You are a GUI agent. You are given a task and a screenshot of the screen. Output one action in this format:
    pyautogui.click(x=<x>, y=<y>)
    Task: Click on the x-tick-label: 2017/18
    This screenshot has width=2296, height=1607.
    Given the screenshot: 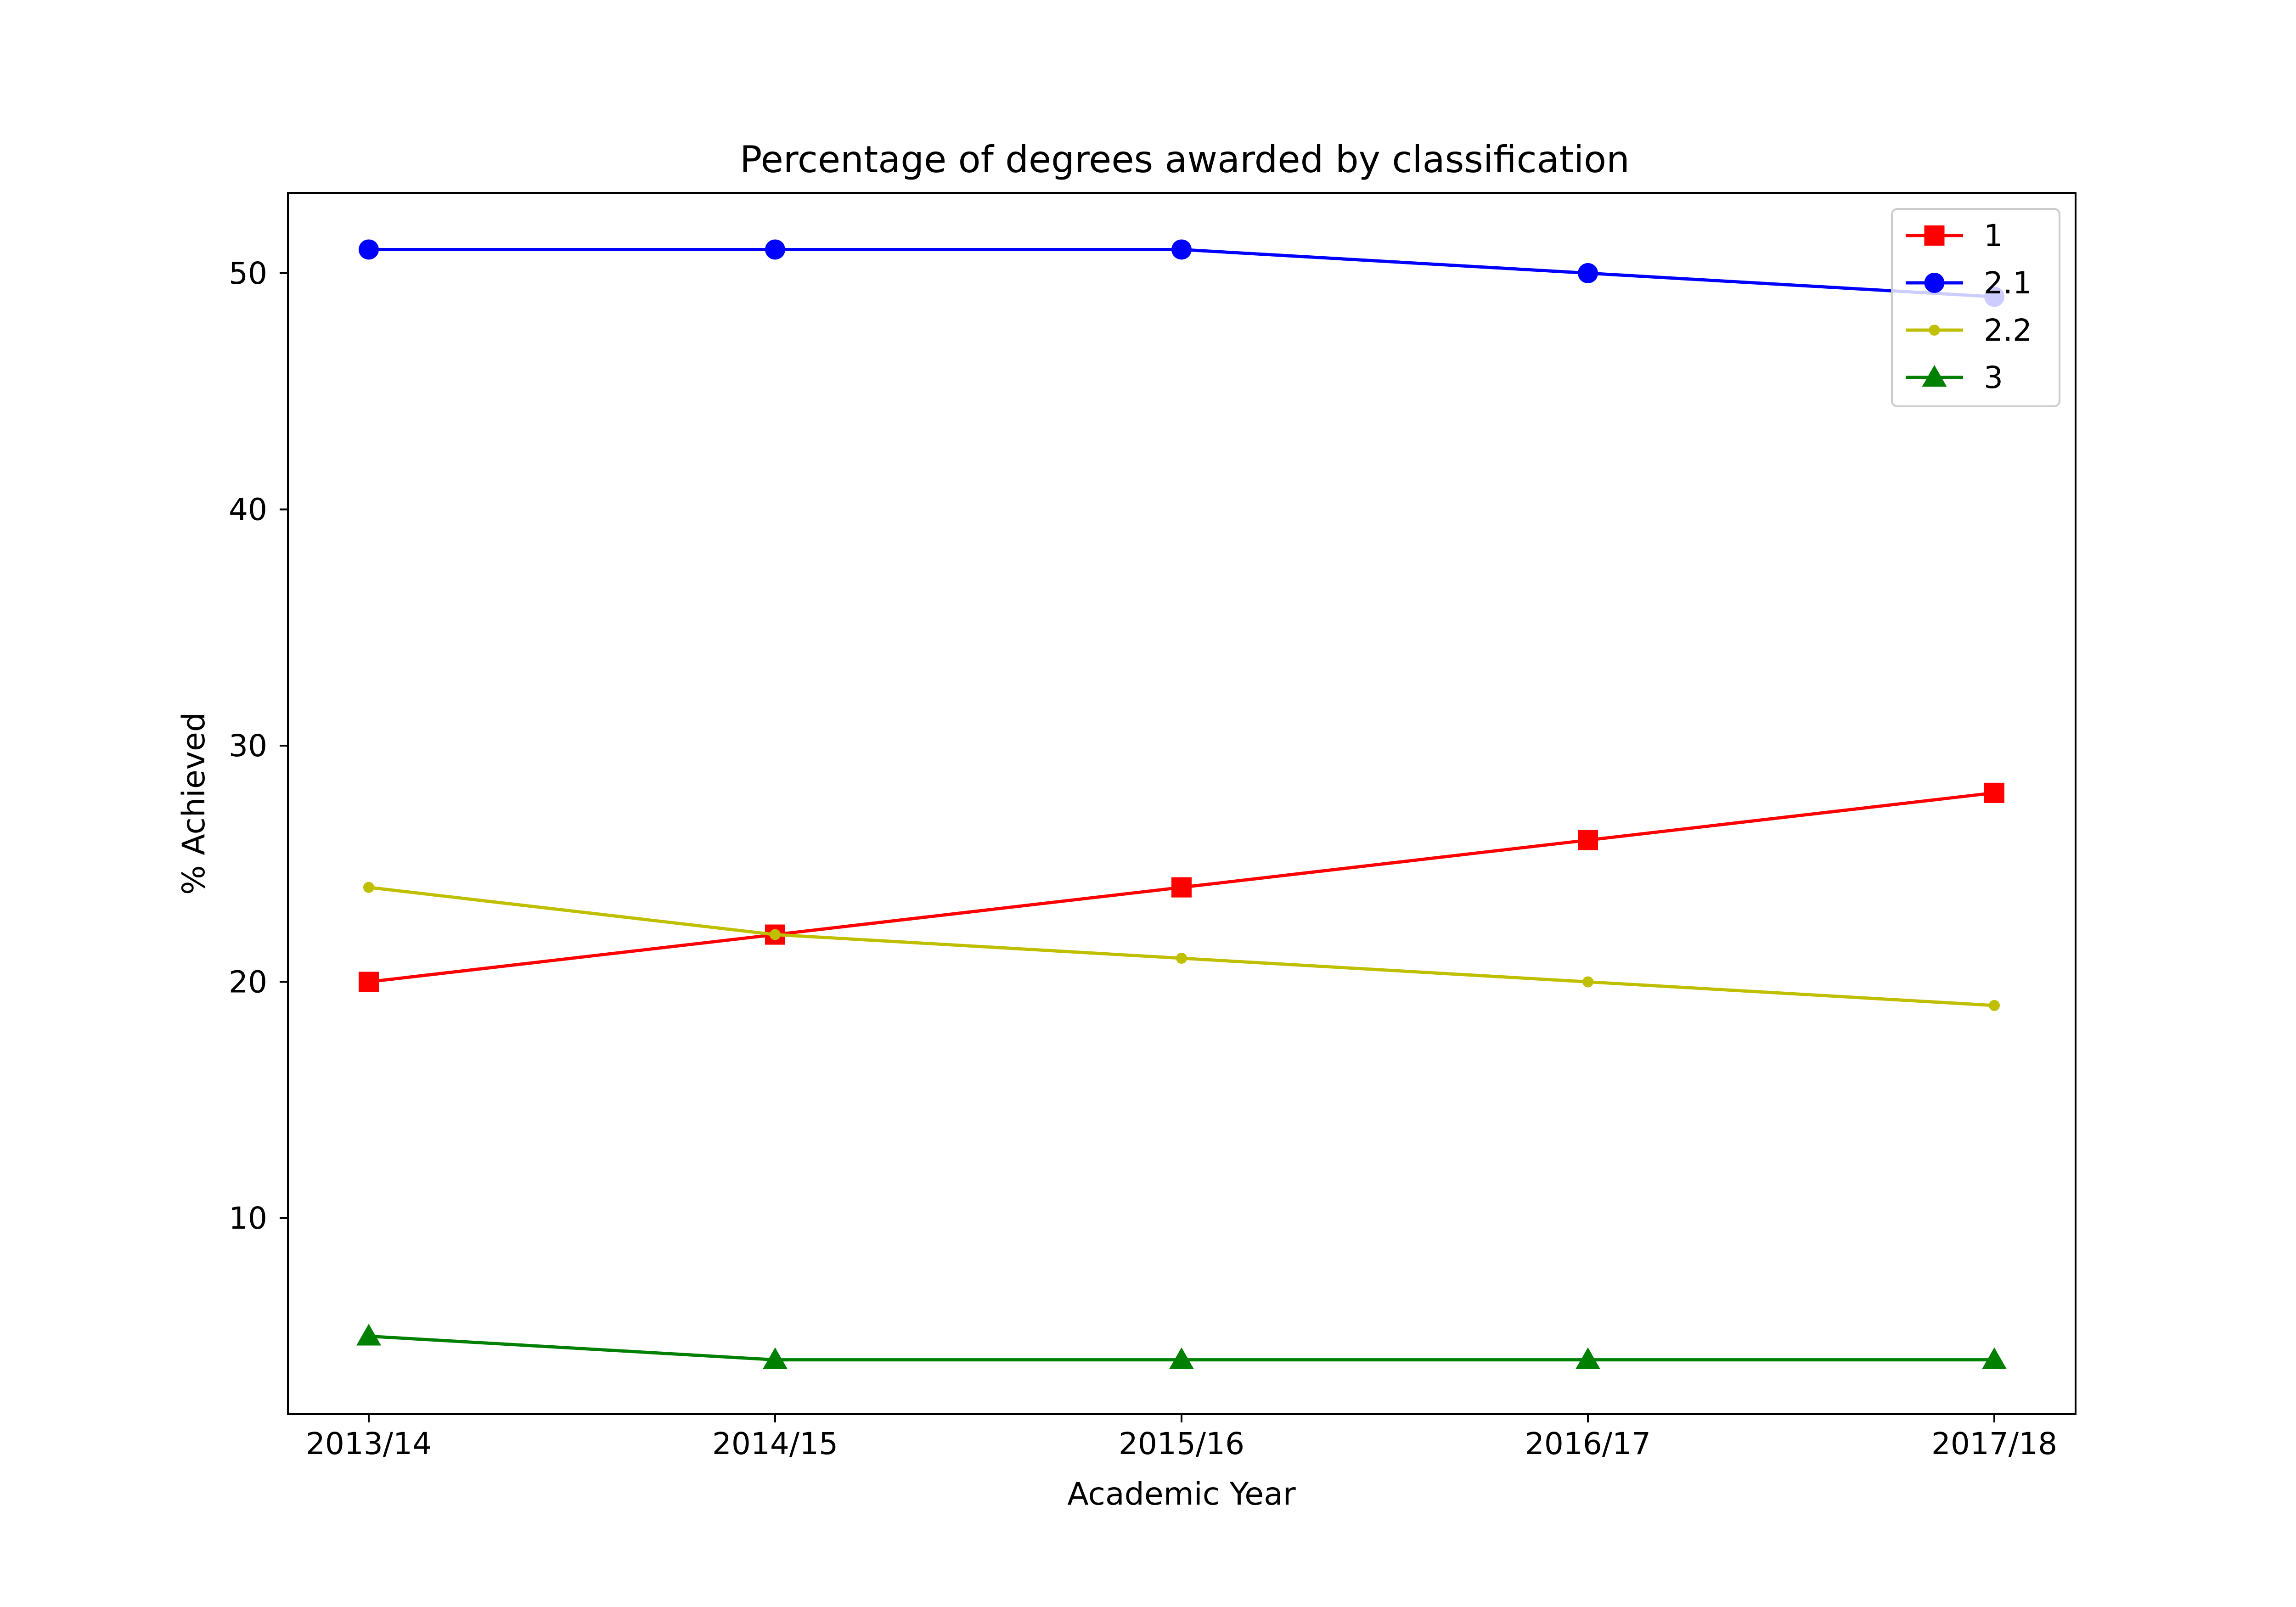 What is the action you would take?
    pyautogui.click(x=1994, y=1443)
    